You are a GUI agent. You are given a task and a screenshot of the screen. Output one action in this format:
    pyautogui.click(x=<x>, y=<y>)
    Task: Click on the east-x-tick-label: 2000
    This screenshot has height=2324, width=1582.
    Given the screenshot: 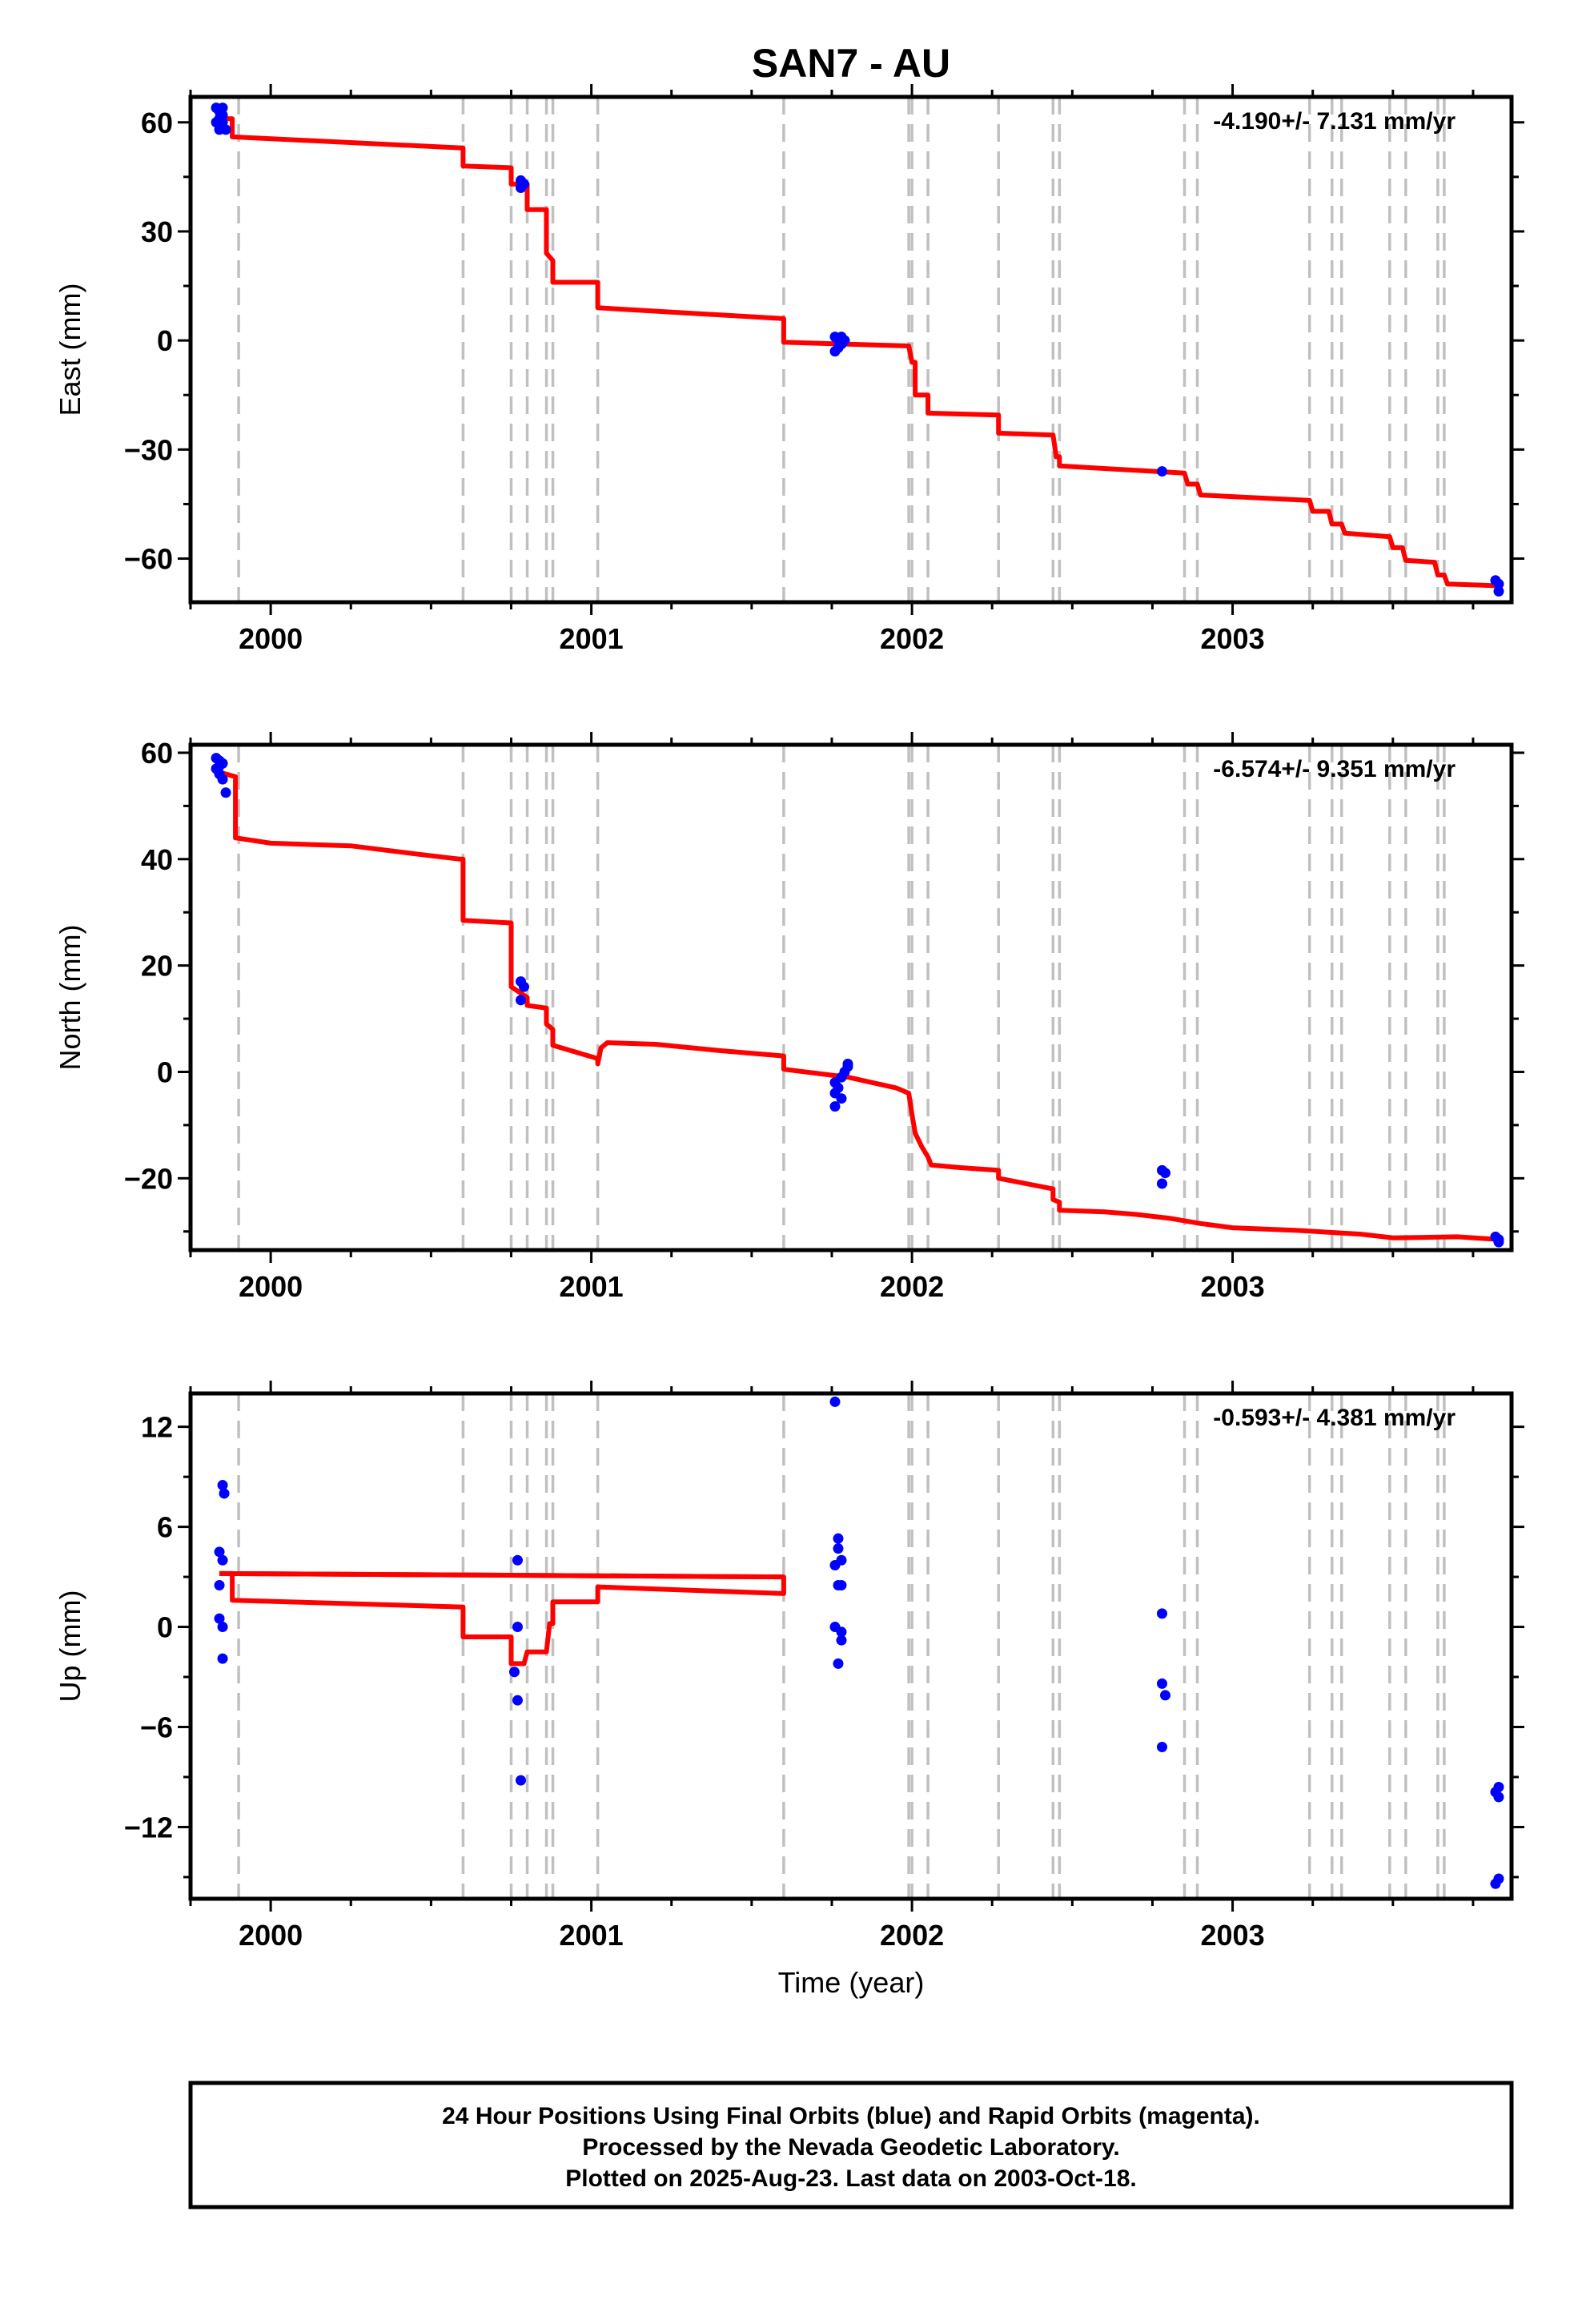 What is the action you would take?
    pyautogui.click(x=271, y=638)
    